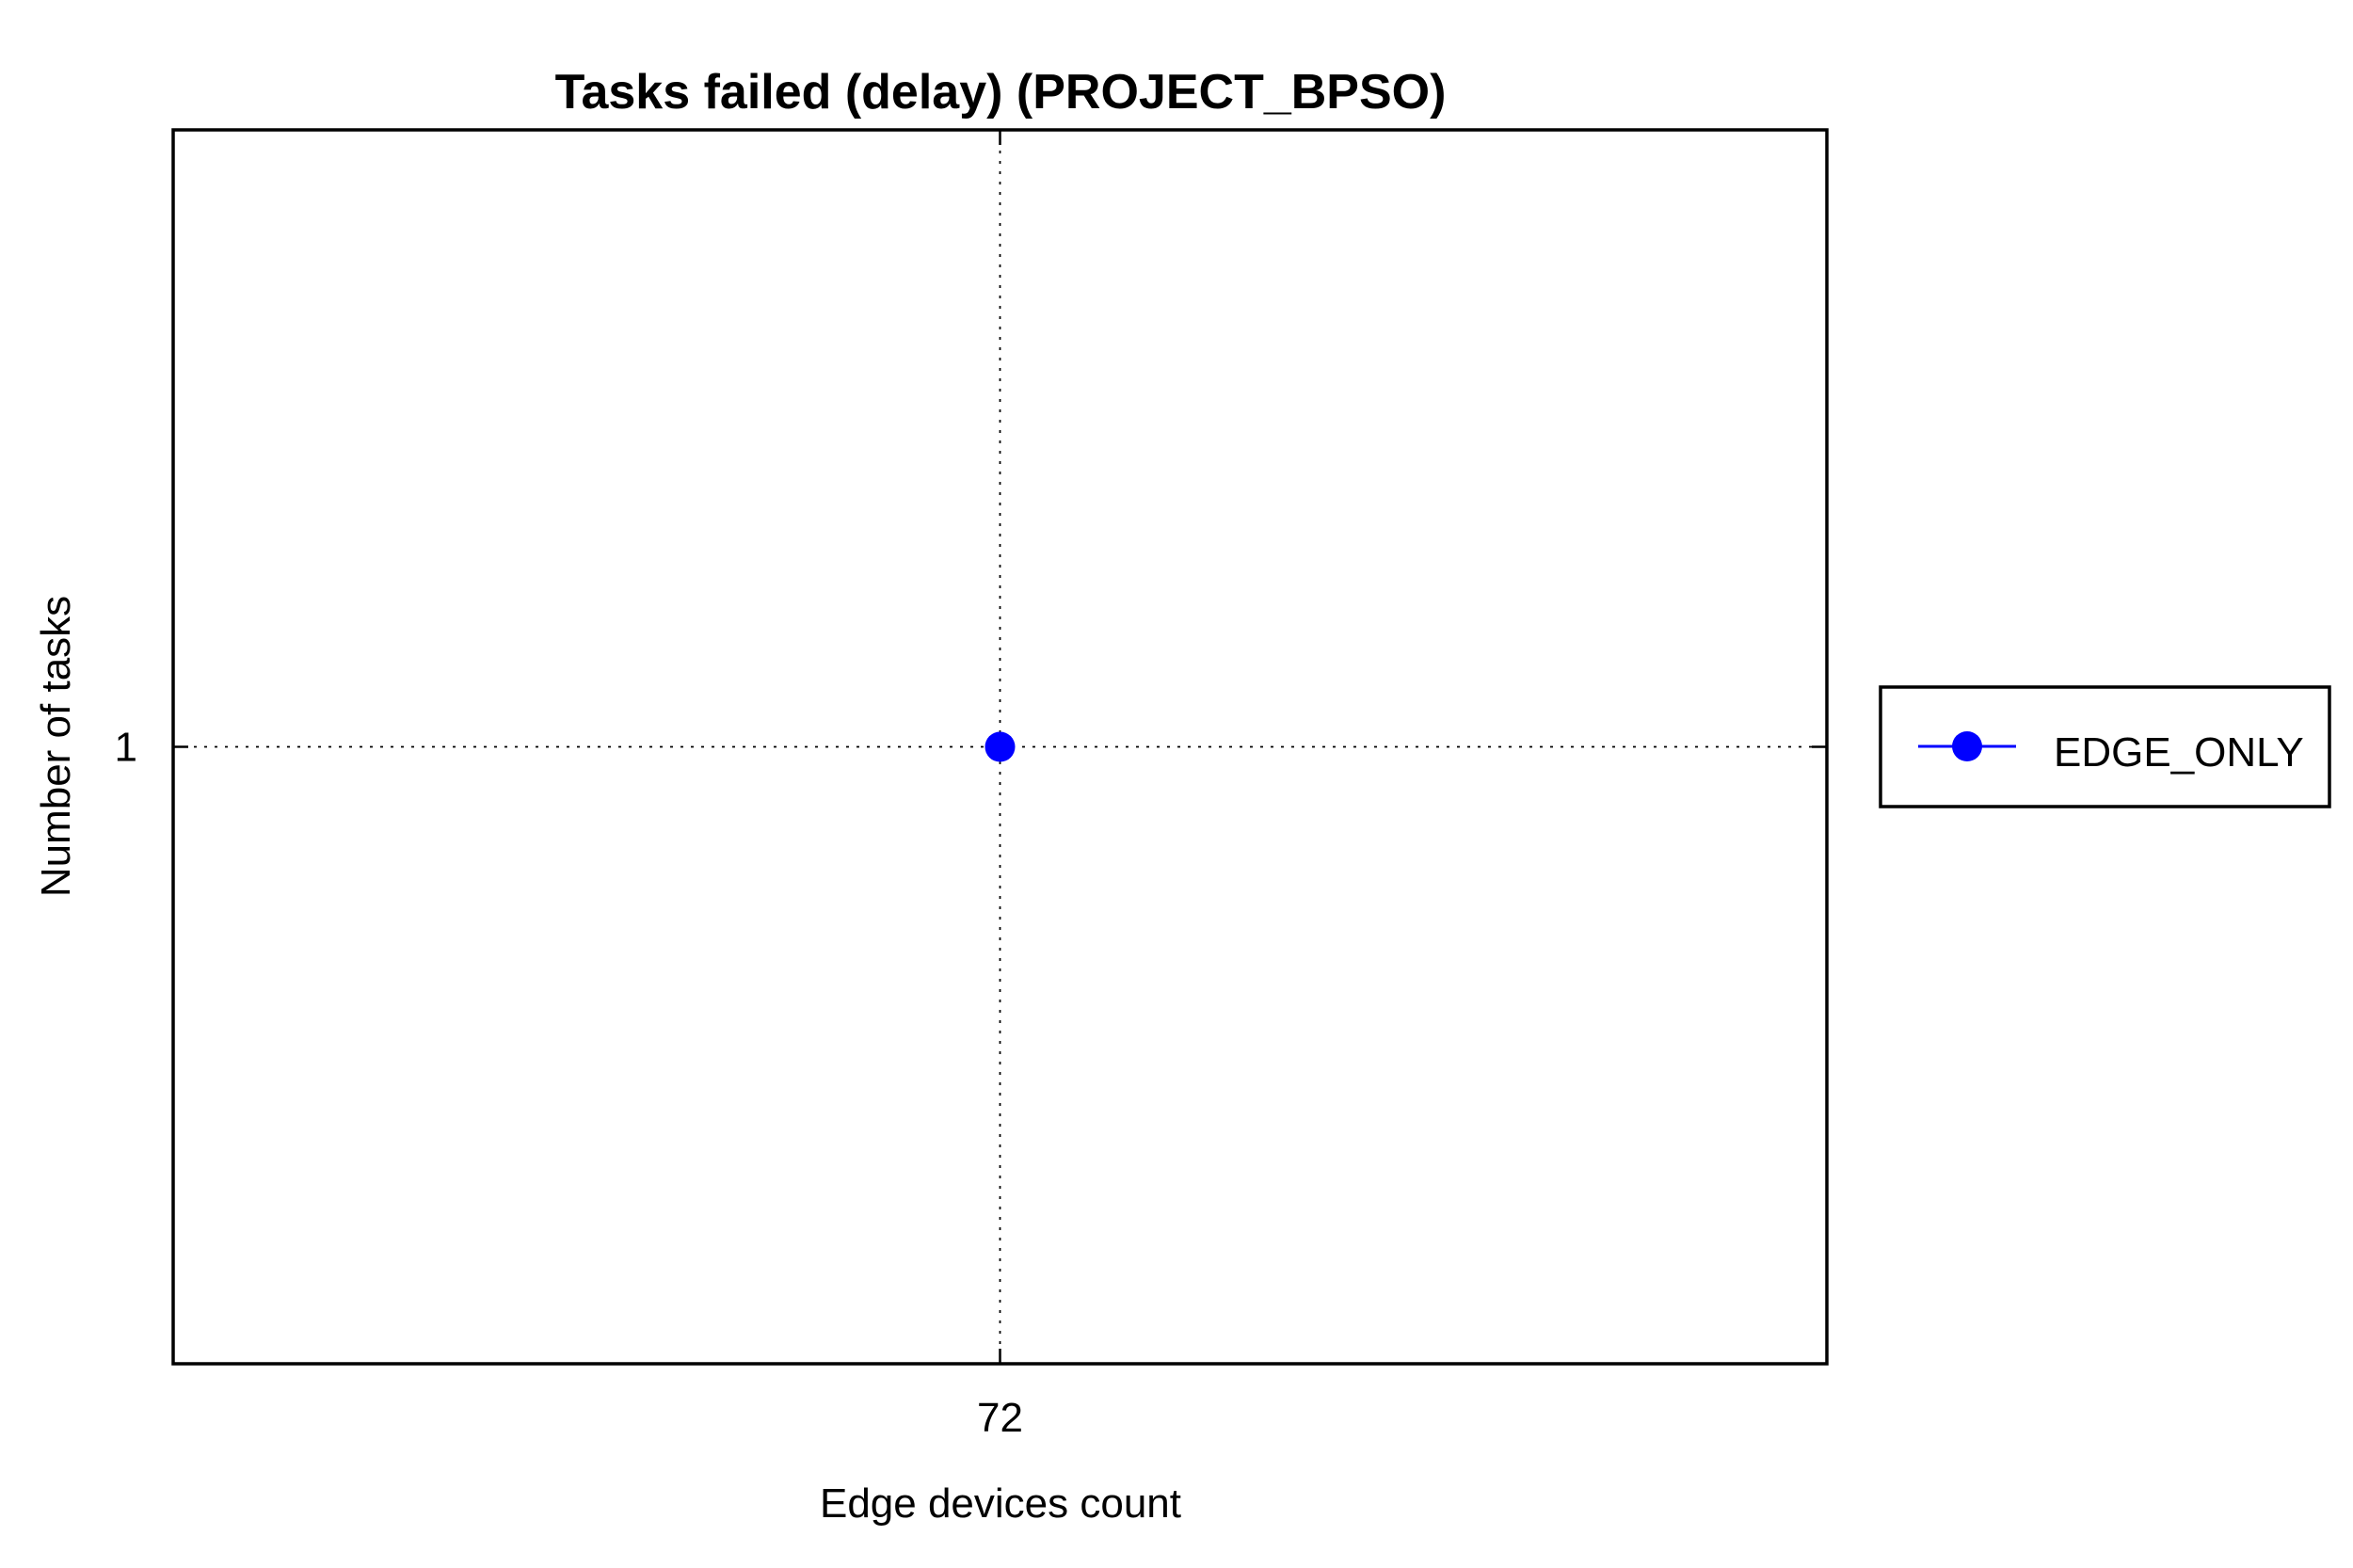 Image resolution: width=2353 pixels, height=1568 pixels. I want to click on legend: EDGE_ONLY, so click(2105, 746).